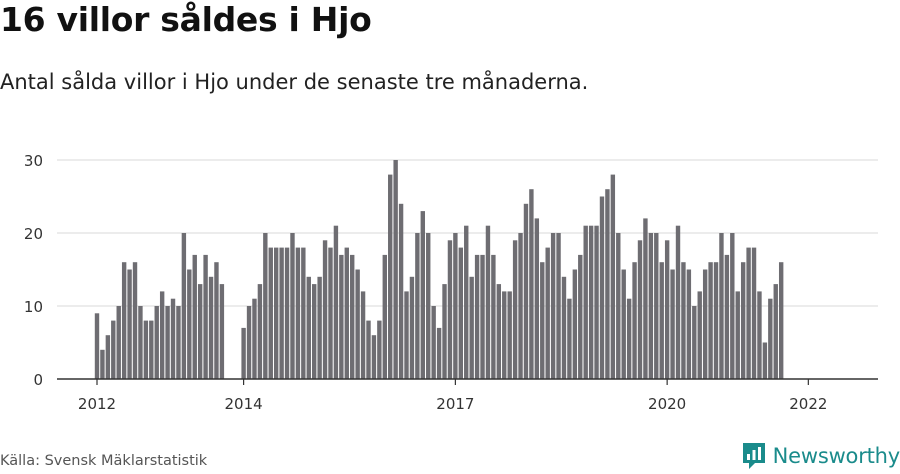 Image resolution: width=900 pixels, height=474 pixels. What do you see at coordinates (455, 404) in the screenshot?
I see `x-tick-label: 2017` at bounding box center [455, 404].